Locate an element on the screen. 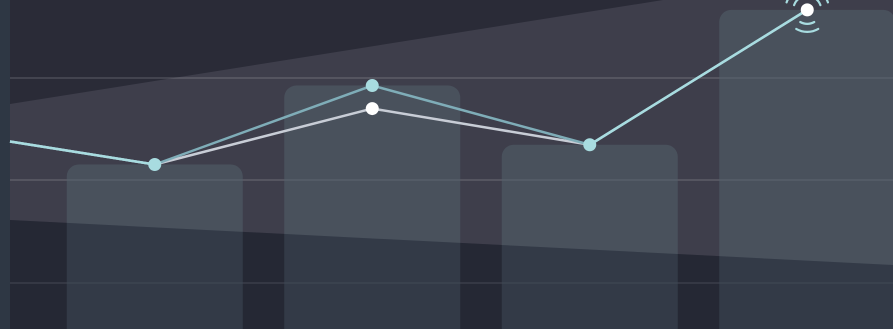 This screenshot has width=893, height=329. left-edge-strip is located at coordinates (5, 164).